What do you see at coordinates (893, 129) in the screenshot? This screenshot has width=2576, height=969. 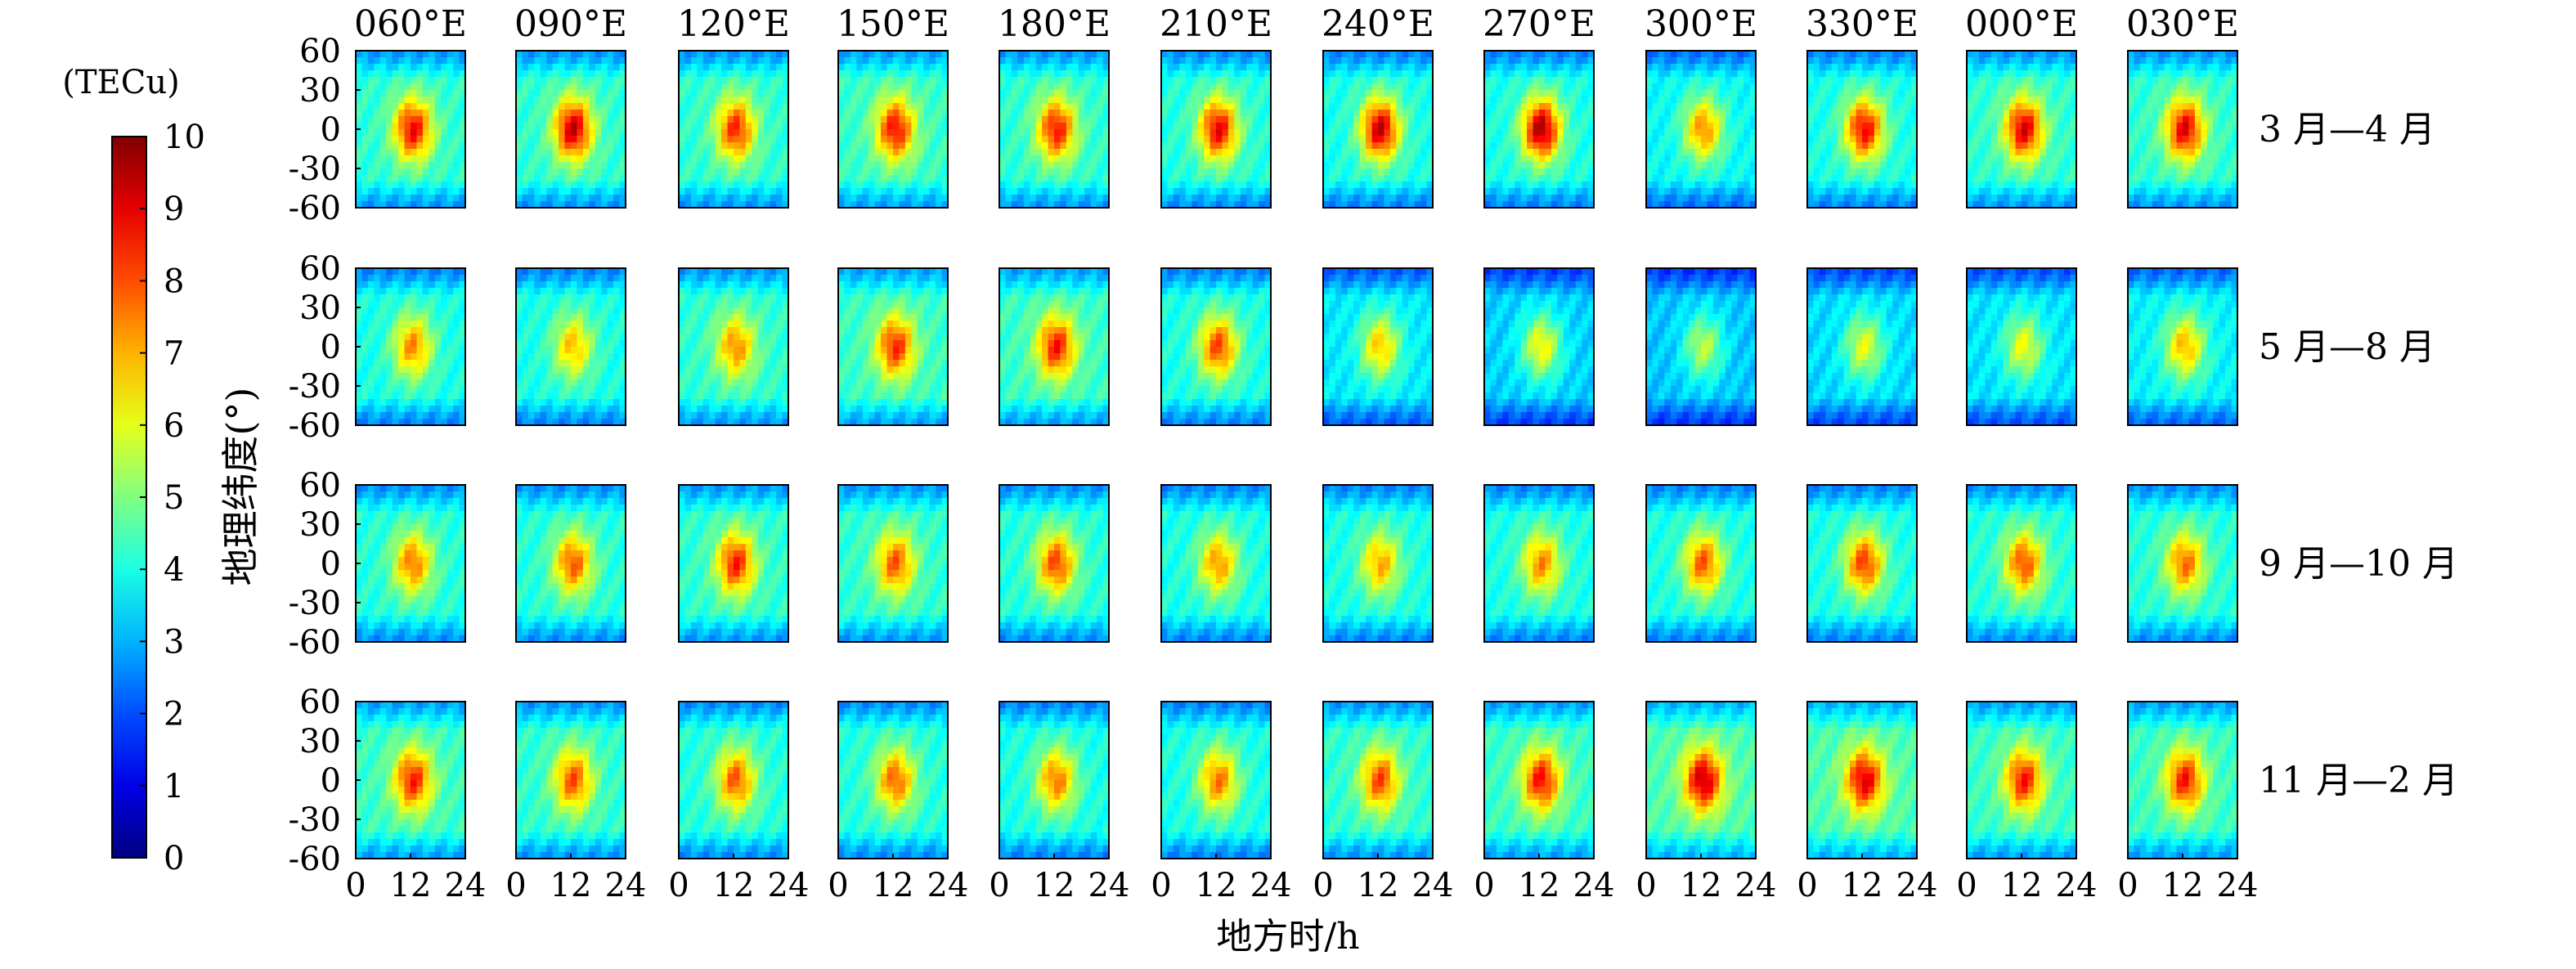 I see `heatmap-panel` at bounding box center [893, 129].